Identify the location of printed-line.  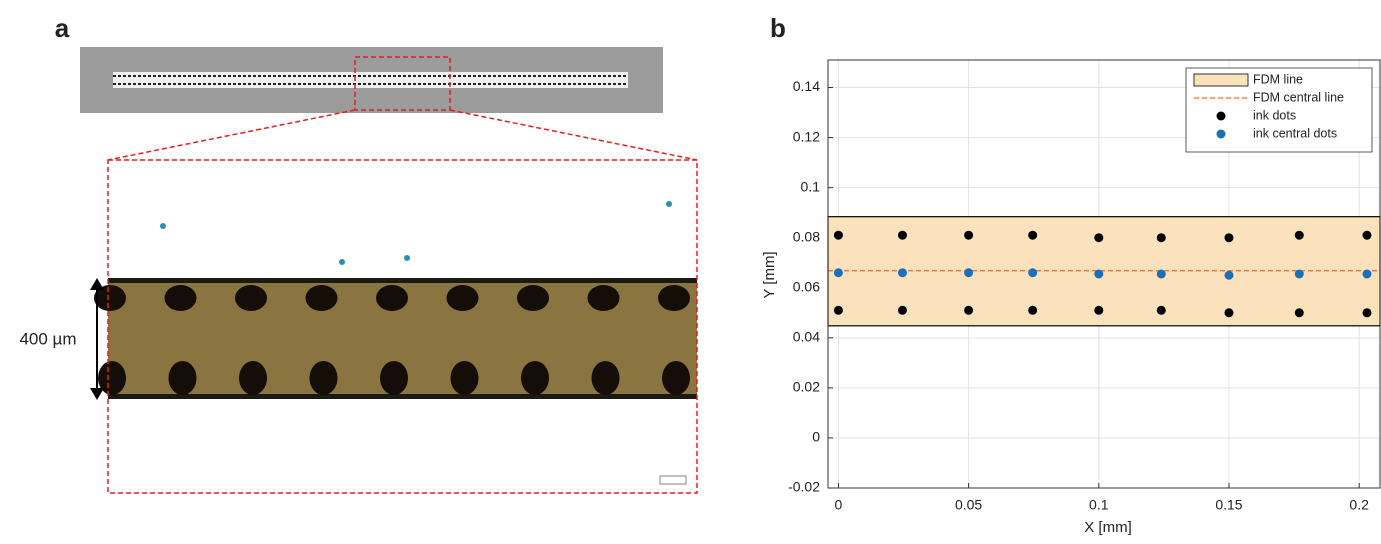
(370, 80).